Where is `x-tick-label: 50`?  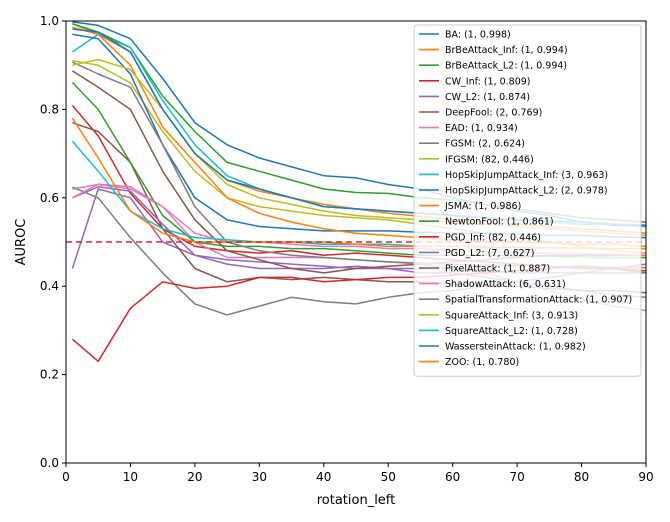 x-tick-label: 50 is located at coordinates (388, 477).